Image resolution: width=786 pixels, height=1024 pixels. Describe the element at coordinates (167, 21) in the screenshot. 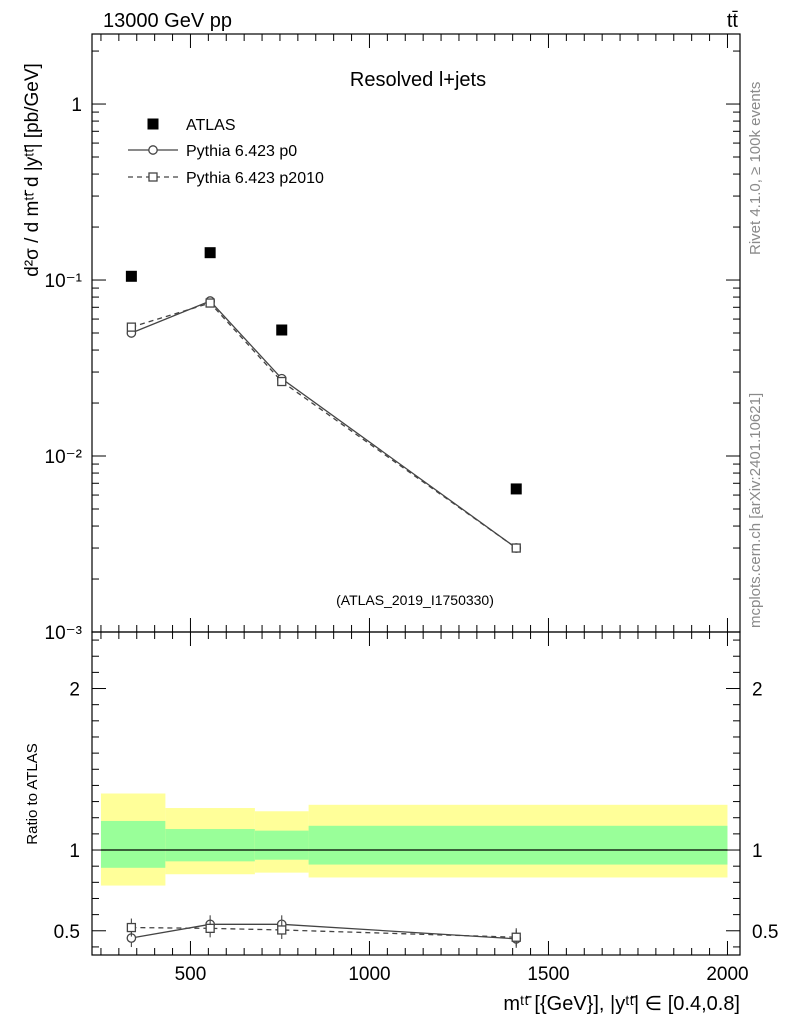

I see `header-energy-label: 13000 GeV pp` at that location.